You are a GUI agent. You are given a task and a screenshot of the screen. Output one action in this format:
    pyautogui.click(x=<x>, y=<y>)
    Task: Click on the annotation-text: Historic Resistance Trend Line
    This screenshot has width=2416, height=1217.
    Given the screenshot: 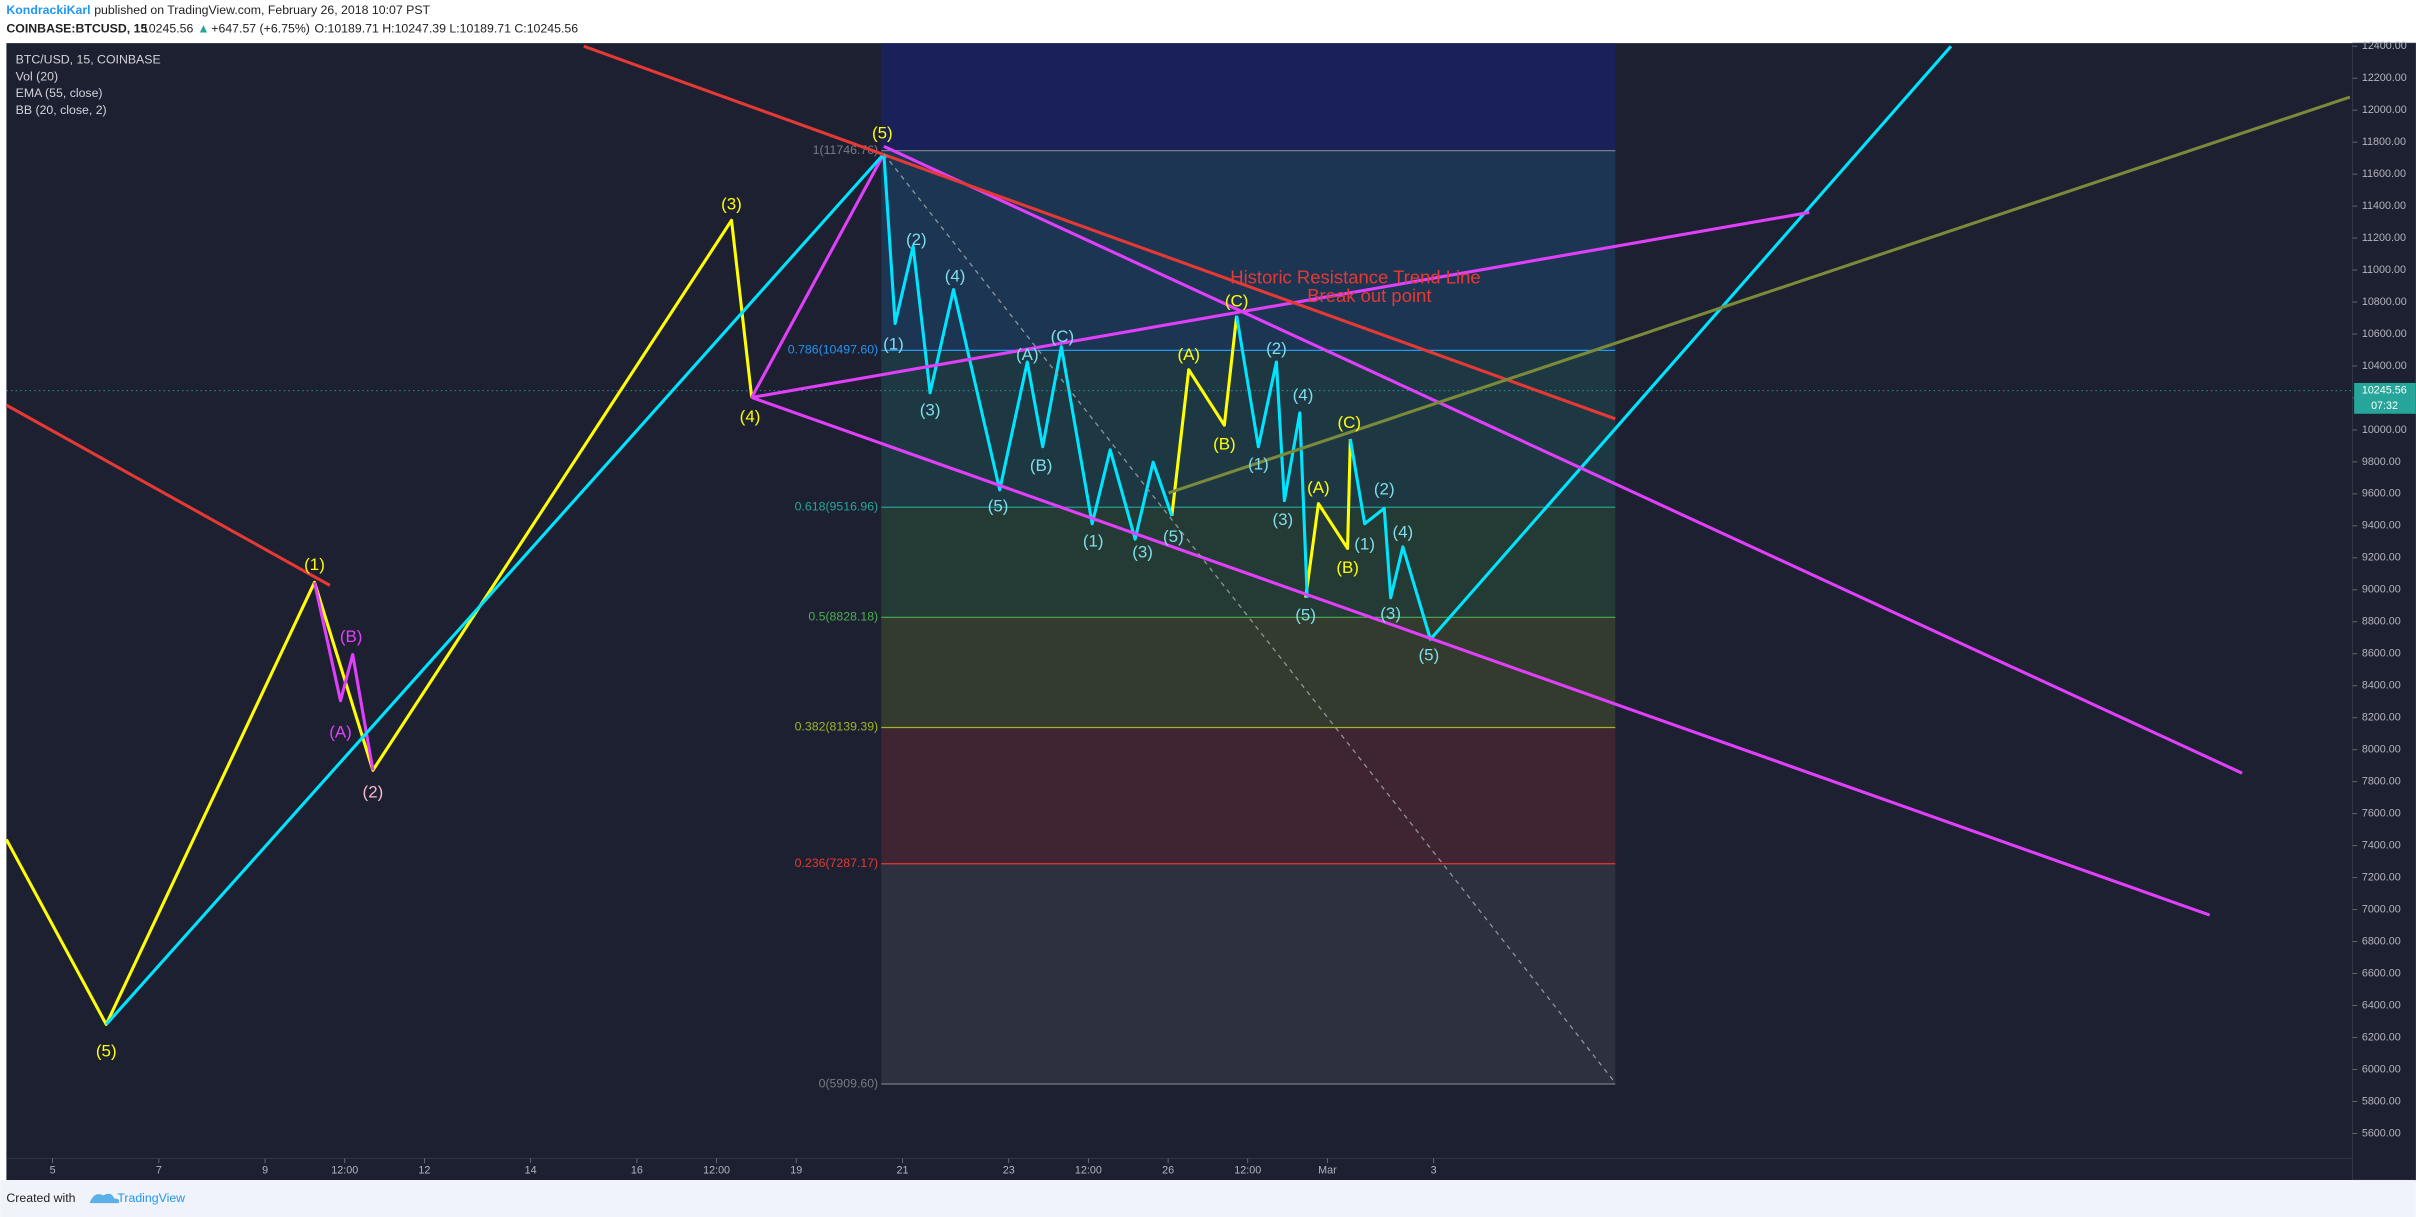 What is the action you would take?
    pyautogui.click(x=1355, y=277)
    